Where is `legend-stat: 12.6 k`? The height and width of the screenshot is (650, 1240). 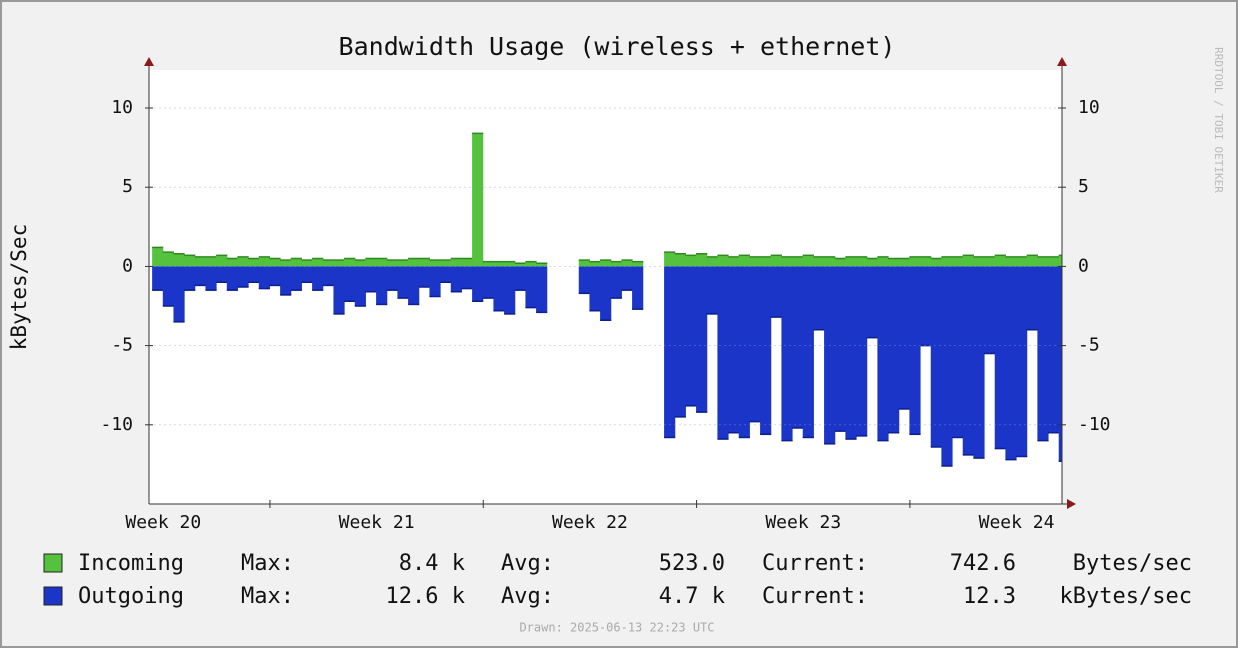 legend-stat: 12.6 k is located at coordinates (425, 596).